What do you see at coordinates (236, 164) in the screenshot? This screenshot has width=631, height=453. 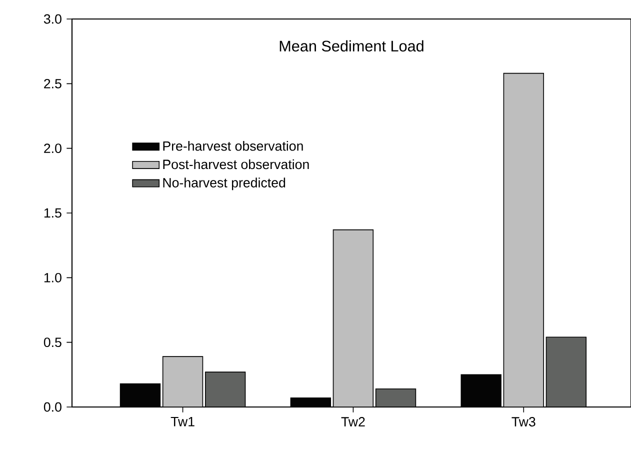 I see `legend-label: Post-harvest observation` at bounding box center [236, 164].